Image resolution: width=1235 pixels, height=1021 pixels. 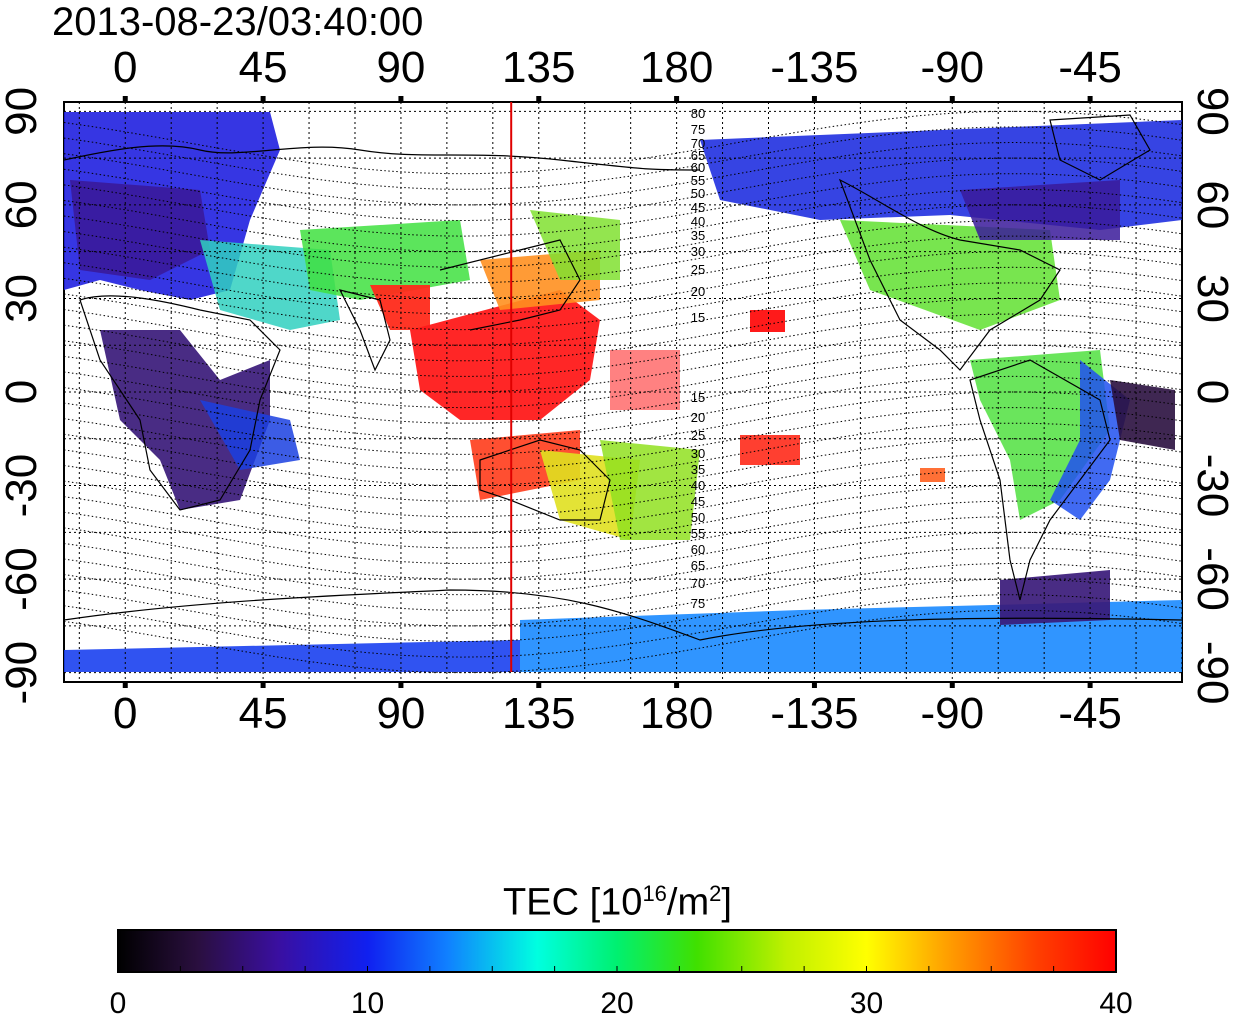 What do you see at coordinates (125, 713) in the screenshot?
I see `bottom-lon-label: 0` at bounding box center [125, 713].